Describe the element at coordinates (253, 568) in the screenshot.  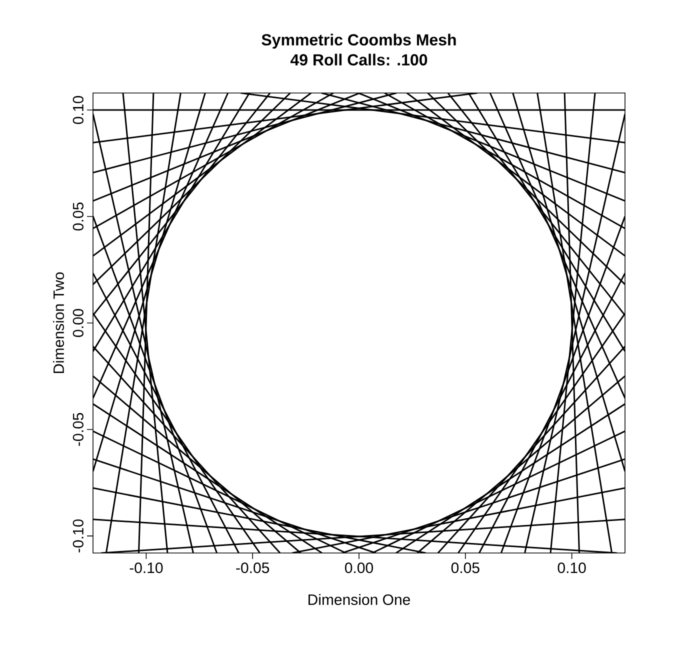
I see `x-tick-label: -0.05` at that location.